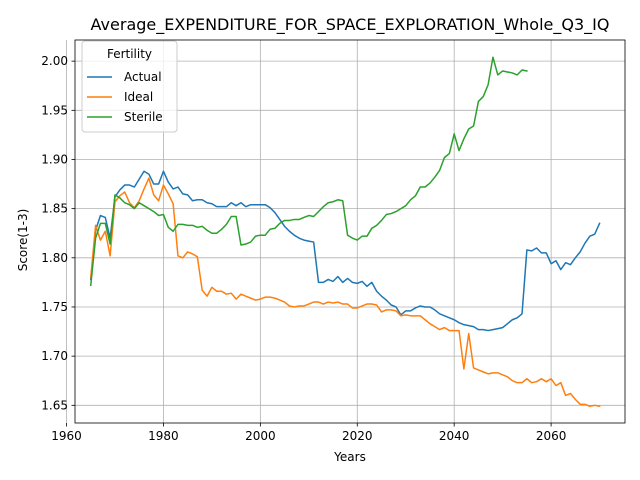 Image resolution: width=640 pixels, height=480 pixels. Describe the element at coordinates (66, 436) in the screenshot. I see `x-tick-label: 1960` at that location.